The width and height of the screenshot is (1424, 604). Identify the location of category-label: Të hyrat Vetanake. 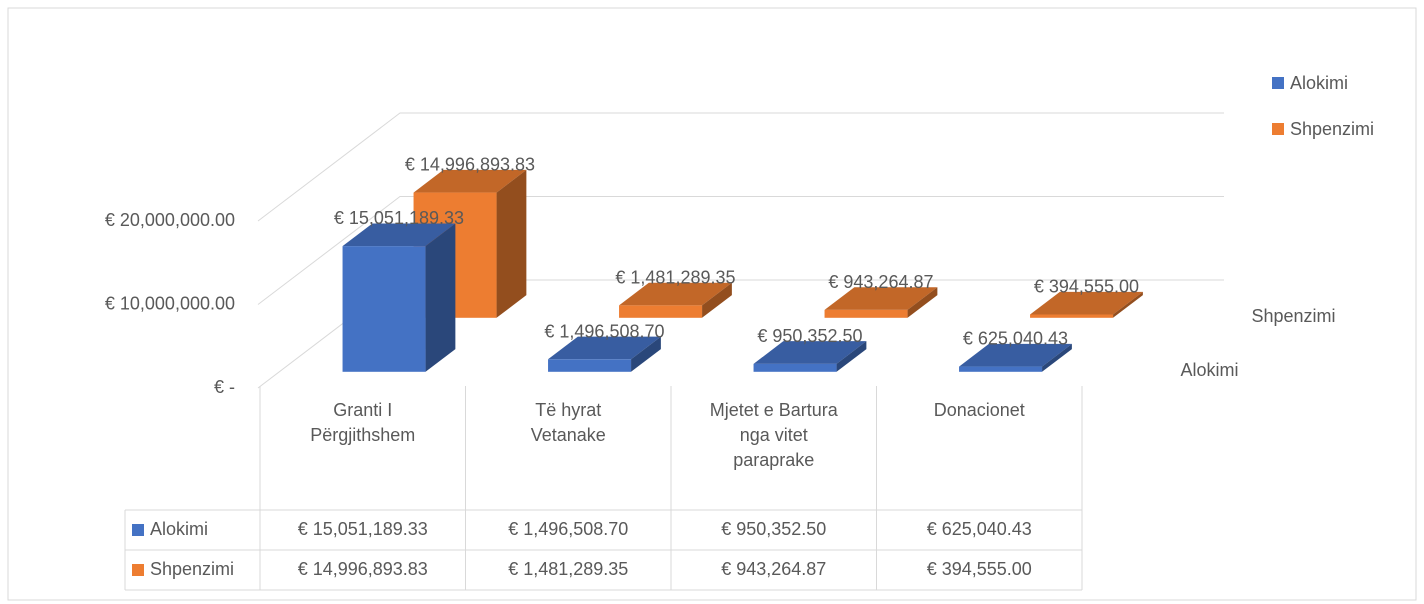
(568, 422).